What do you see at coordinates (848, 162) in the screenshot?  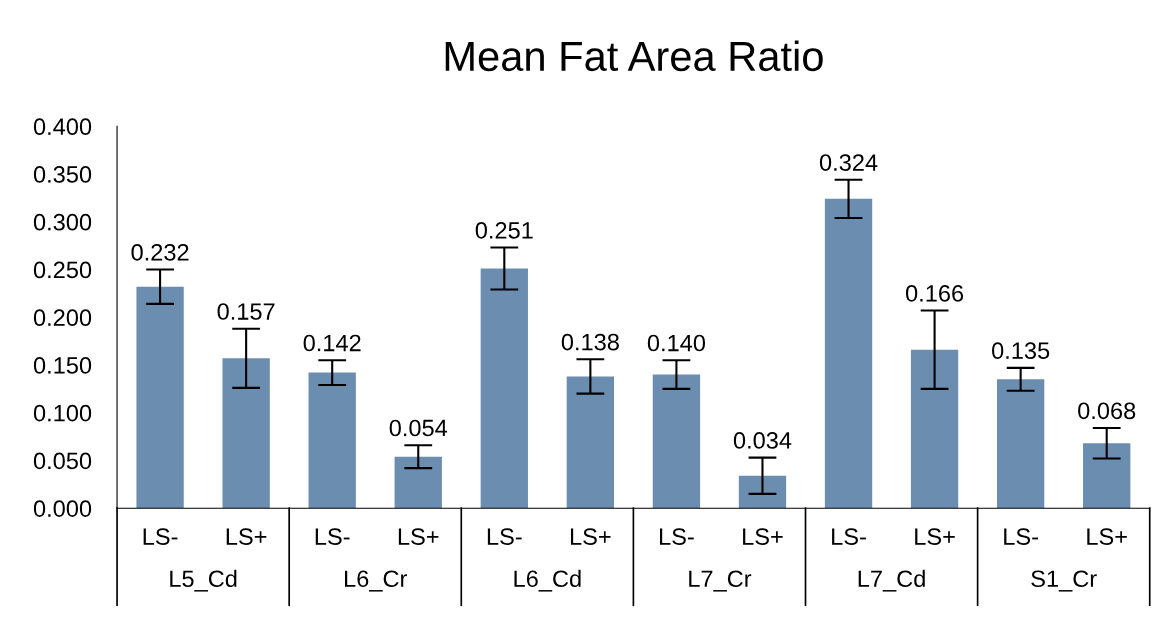 I see `data-label: 0.324` at bounding box center [848, 162].